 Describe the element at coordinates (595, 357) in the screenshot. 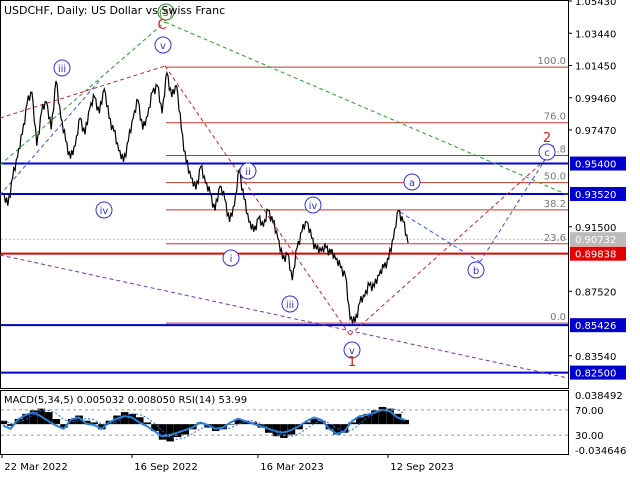

I see `y-tick-12: 0.83540` at that location.